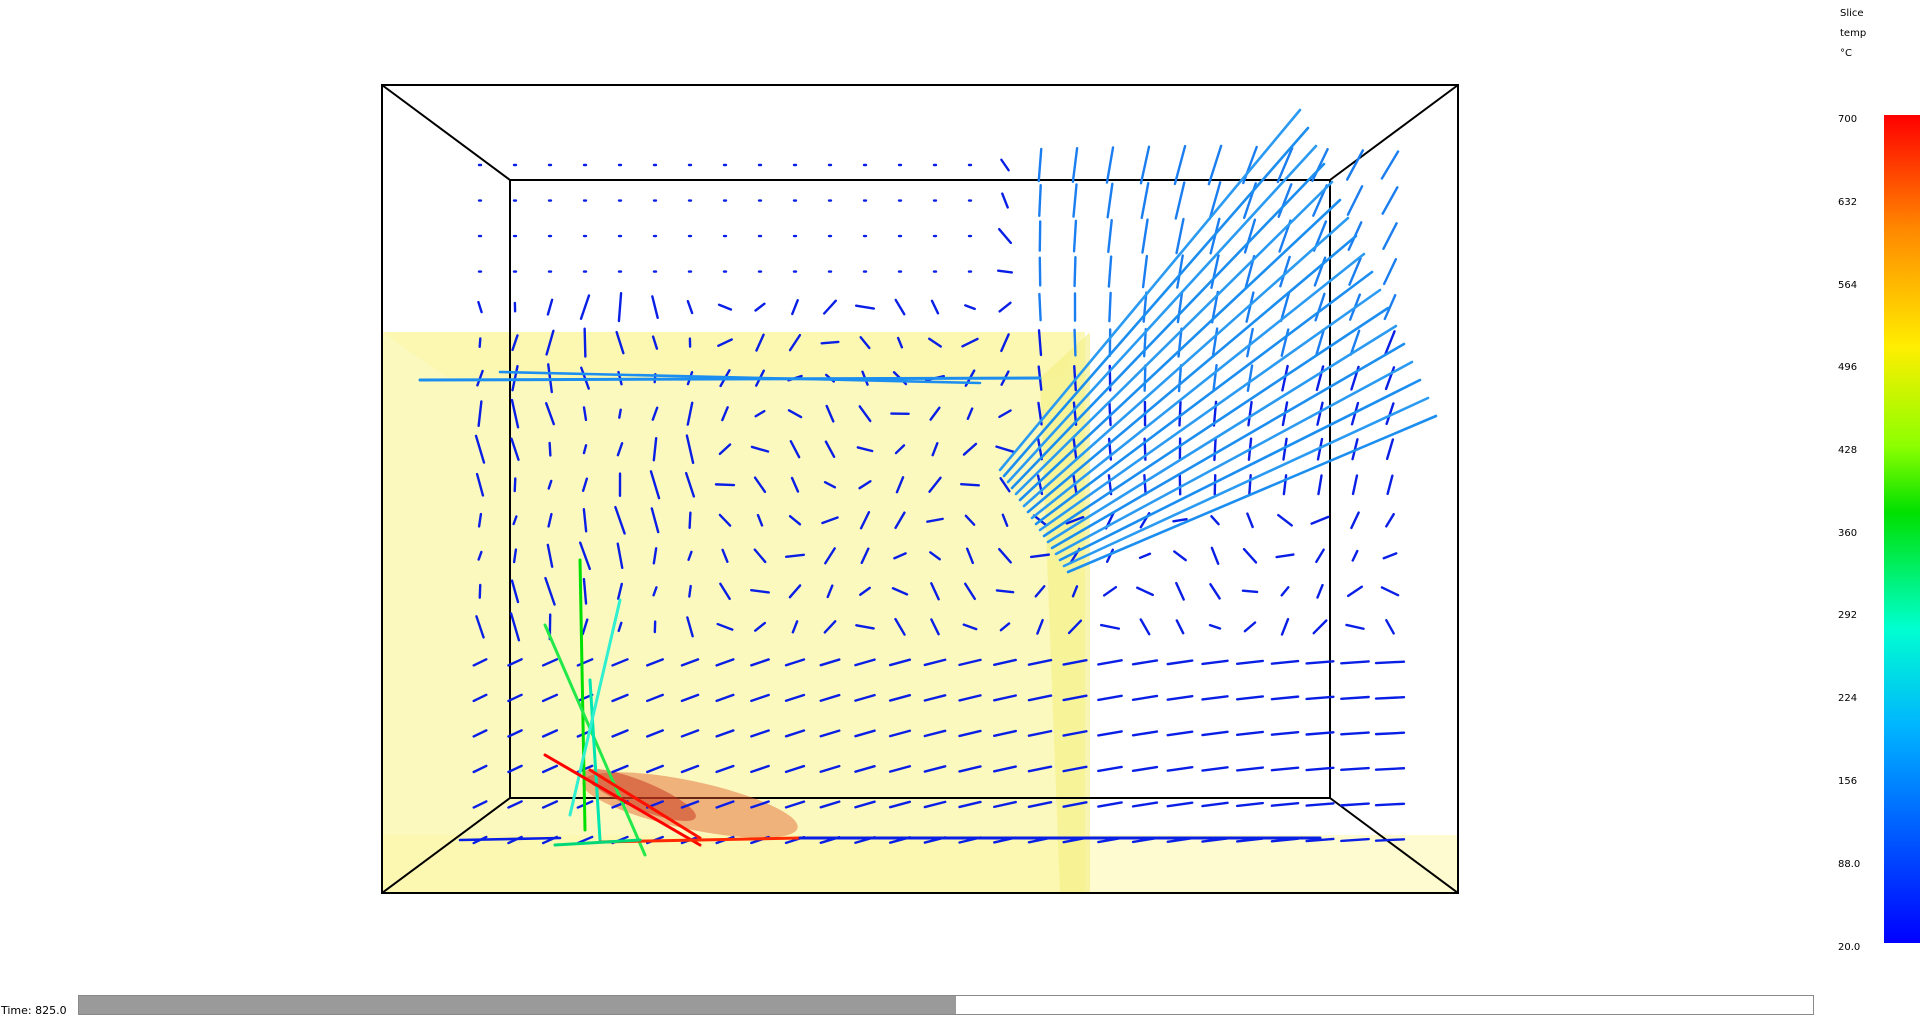  I want to click on time-slider, so click(946, 1005).